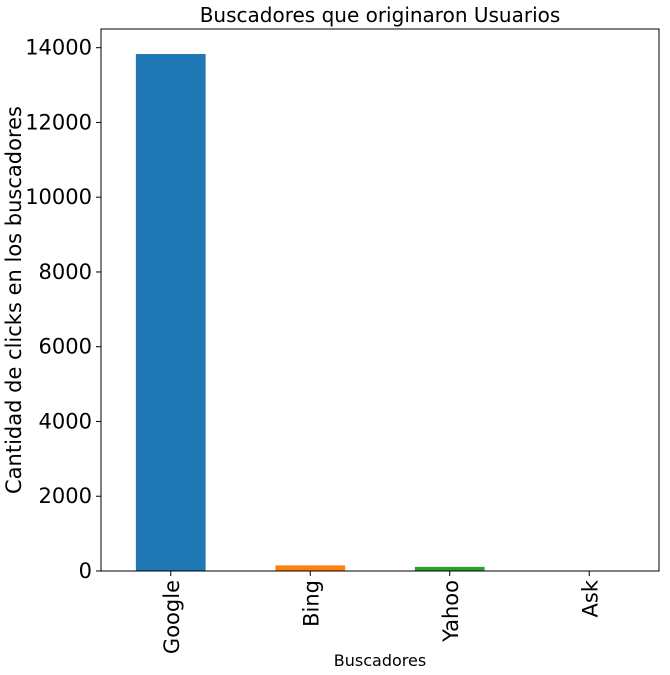  What do you see at coordinates (380, 660) in the screenshot?
I see `x-axis-label: Buscadores` at bounding box center [380, 660].